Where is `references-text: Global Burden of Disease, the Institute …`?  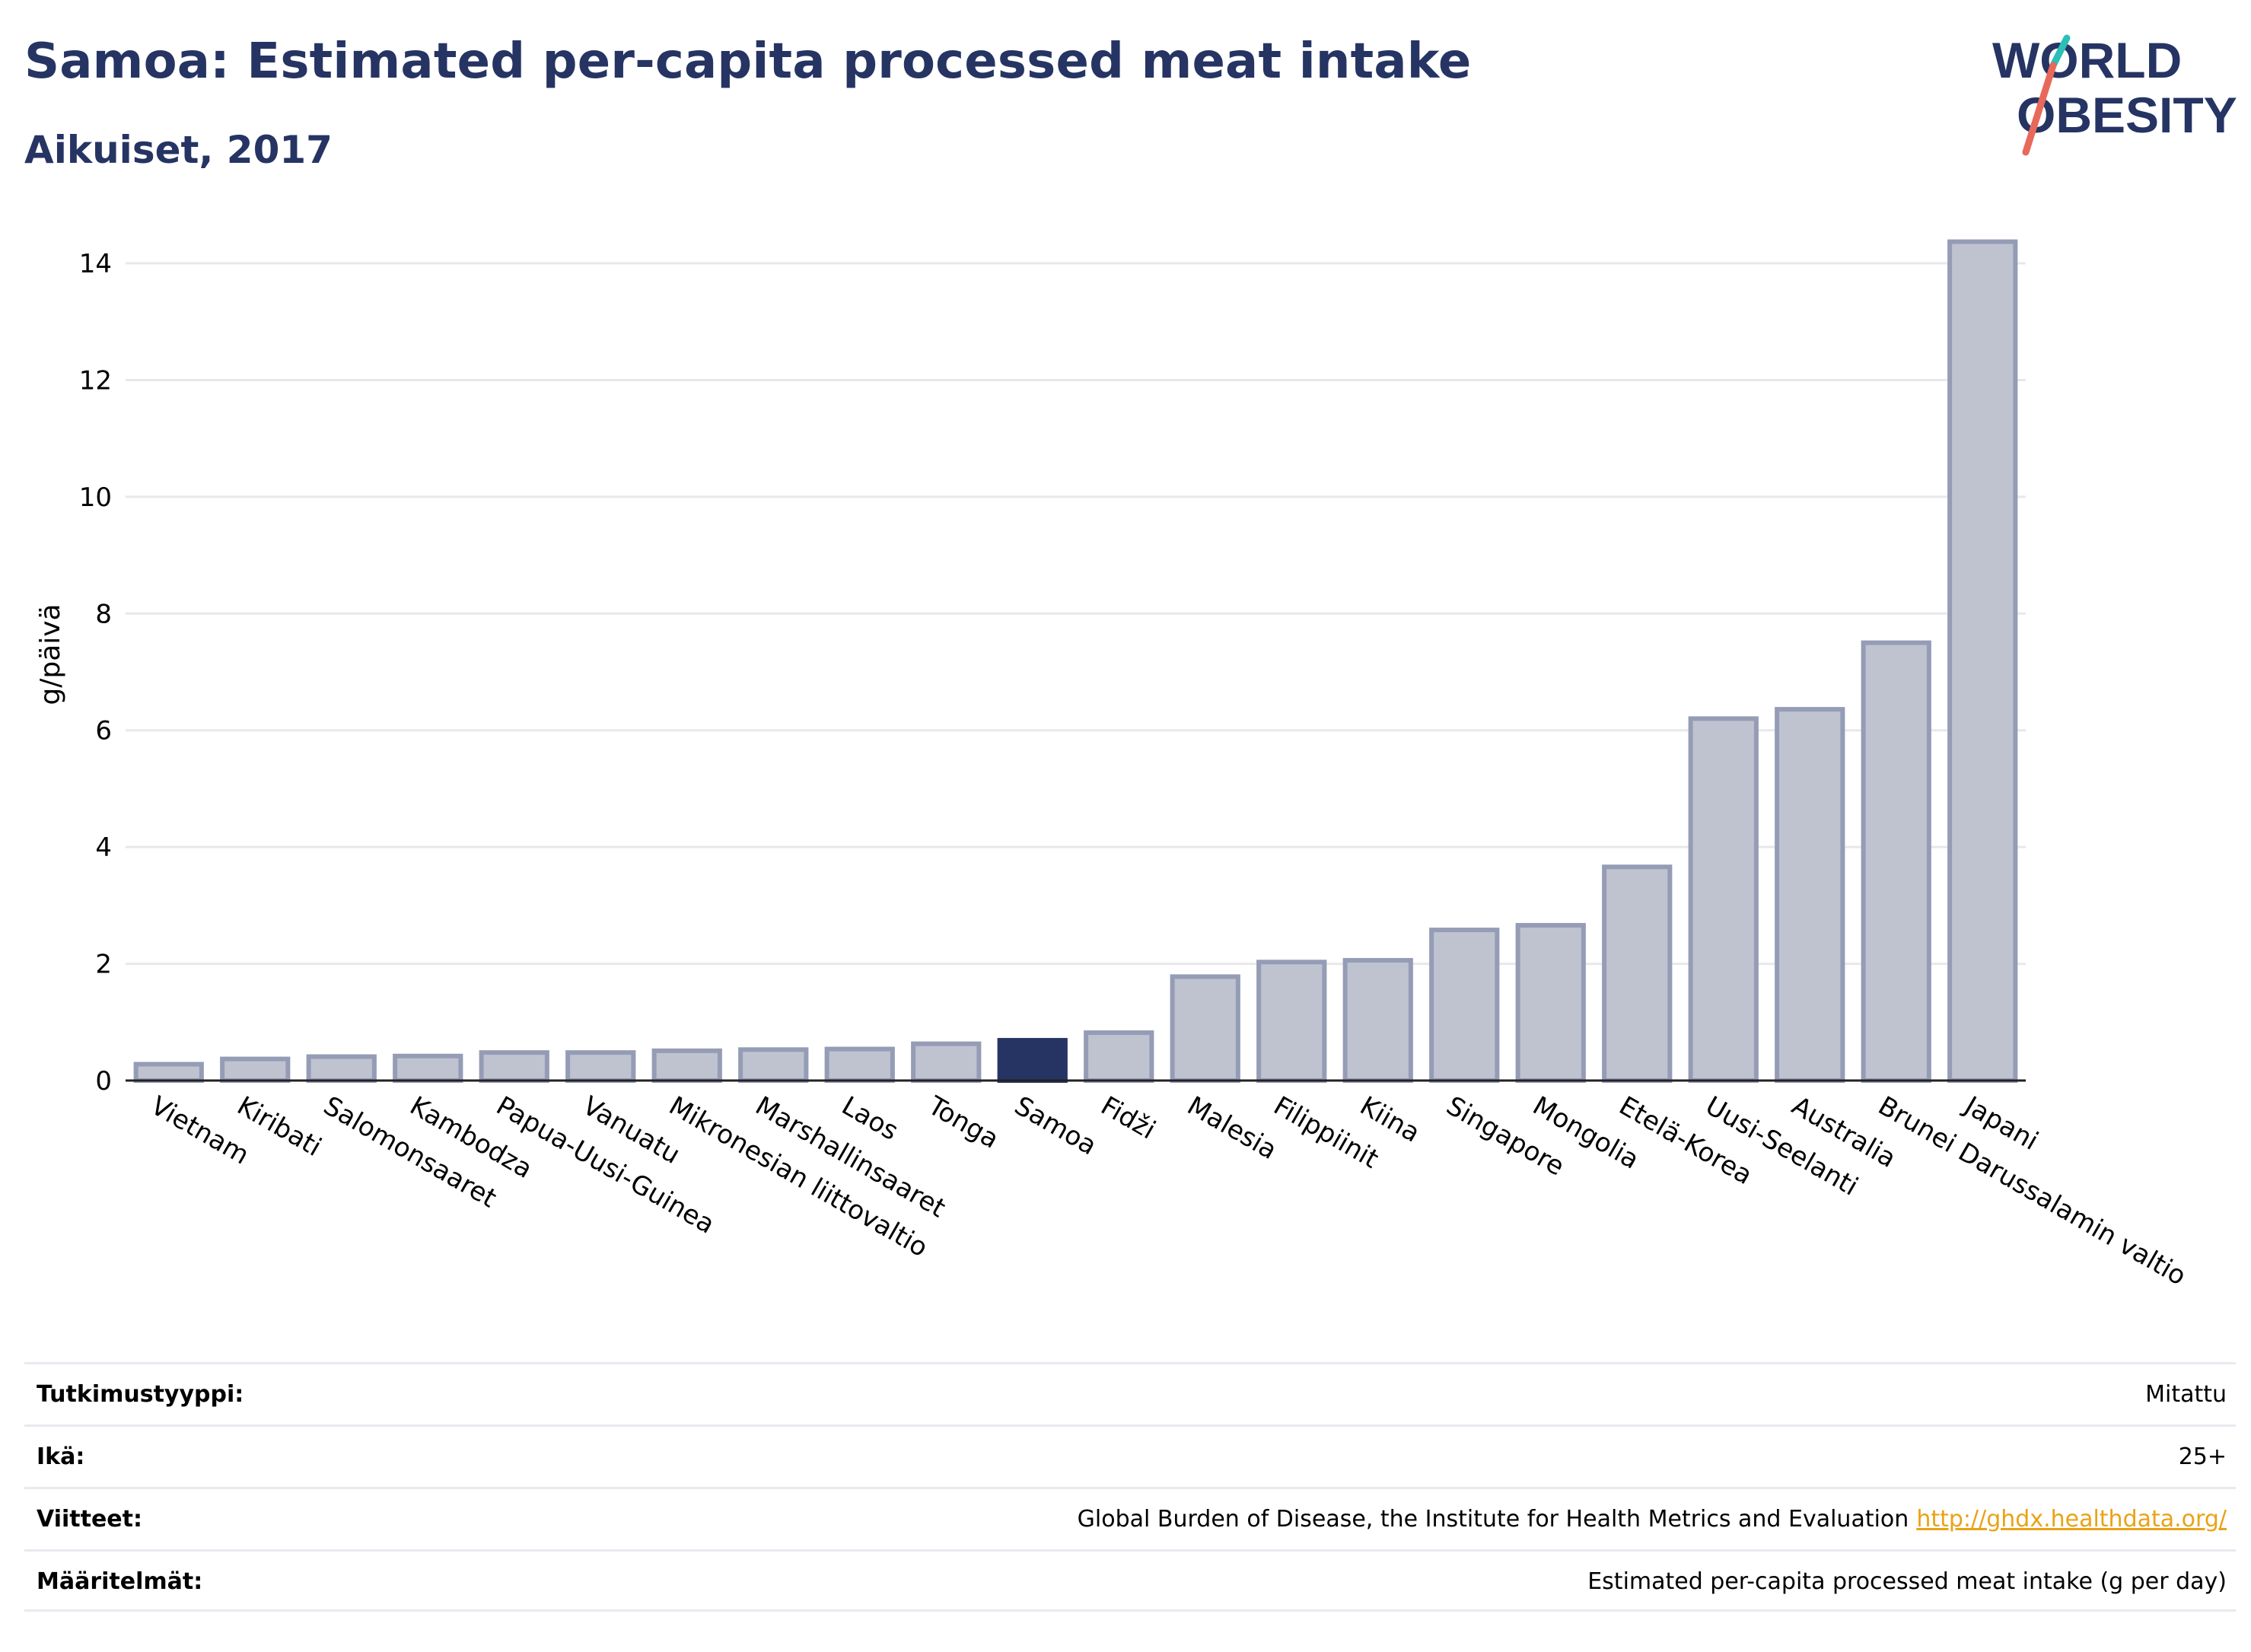
references-text: Global Burden of Disease, the Institute … is located at coordinates (1493, 1519).